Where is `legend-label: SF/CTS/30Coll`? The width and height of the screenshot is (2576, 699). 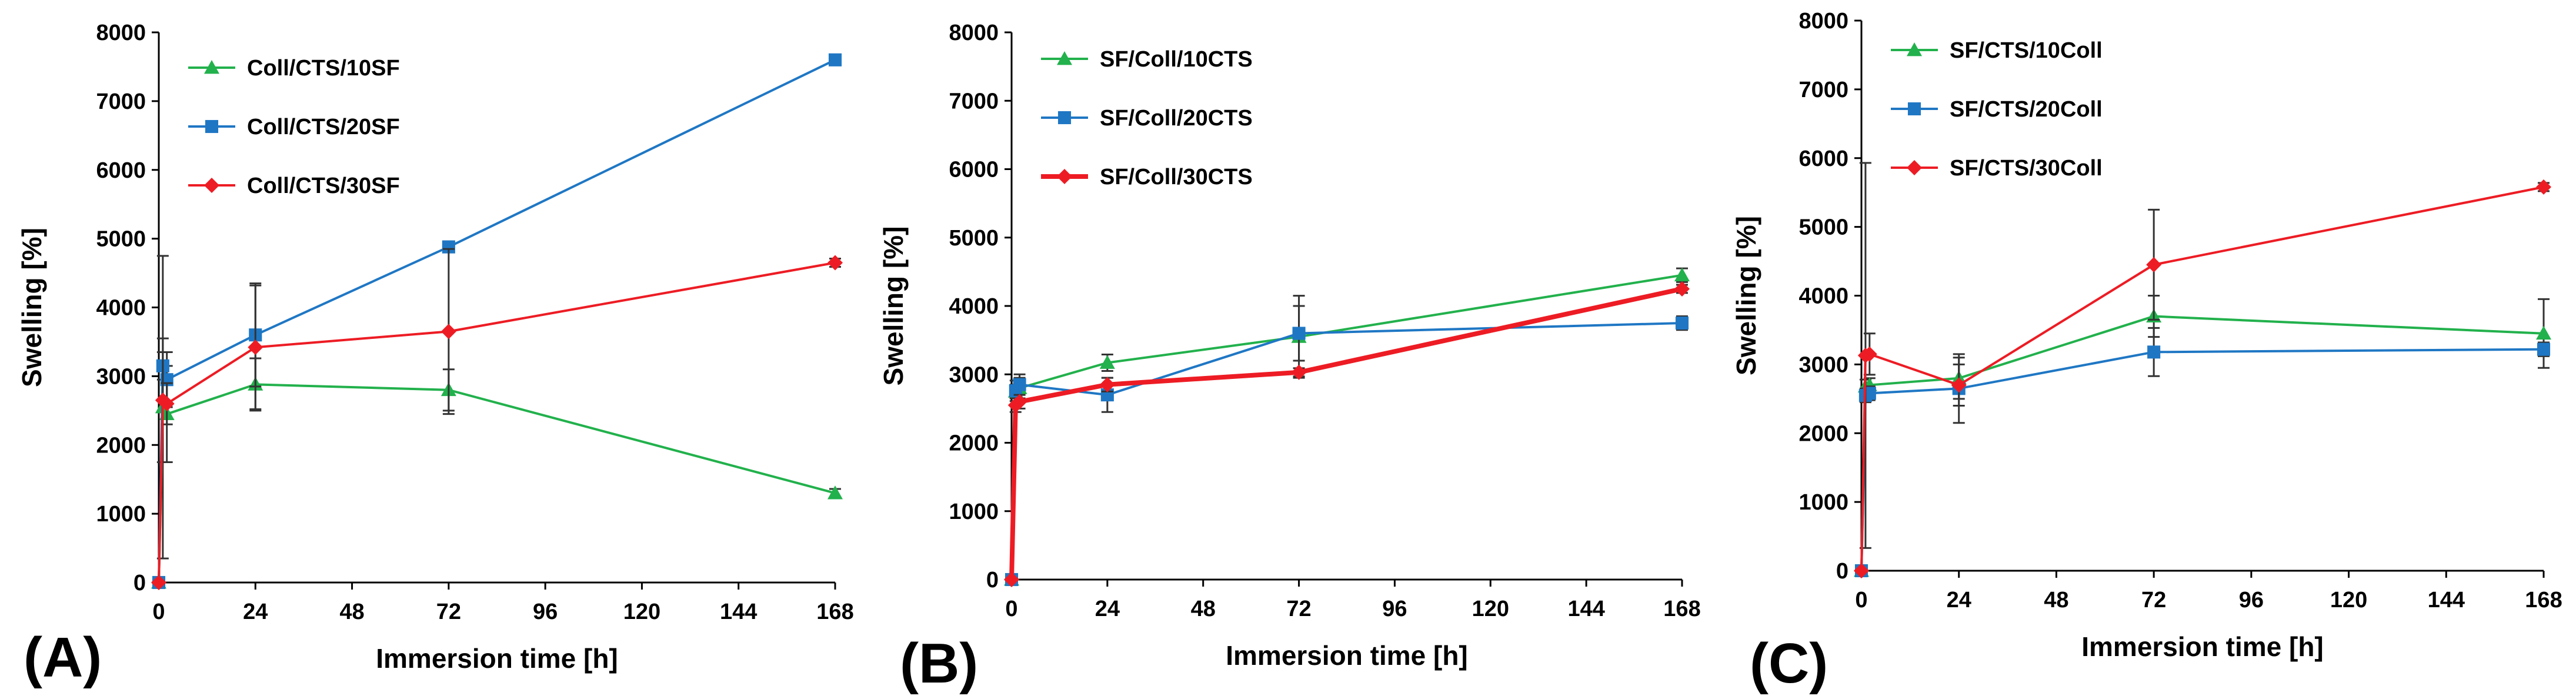 legend-label: SF/CTS/30Coll is located at coordinates (2026, 168).